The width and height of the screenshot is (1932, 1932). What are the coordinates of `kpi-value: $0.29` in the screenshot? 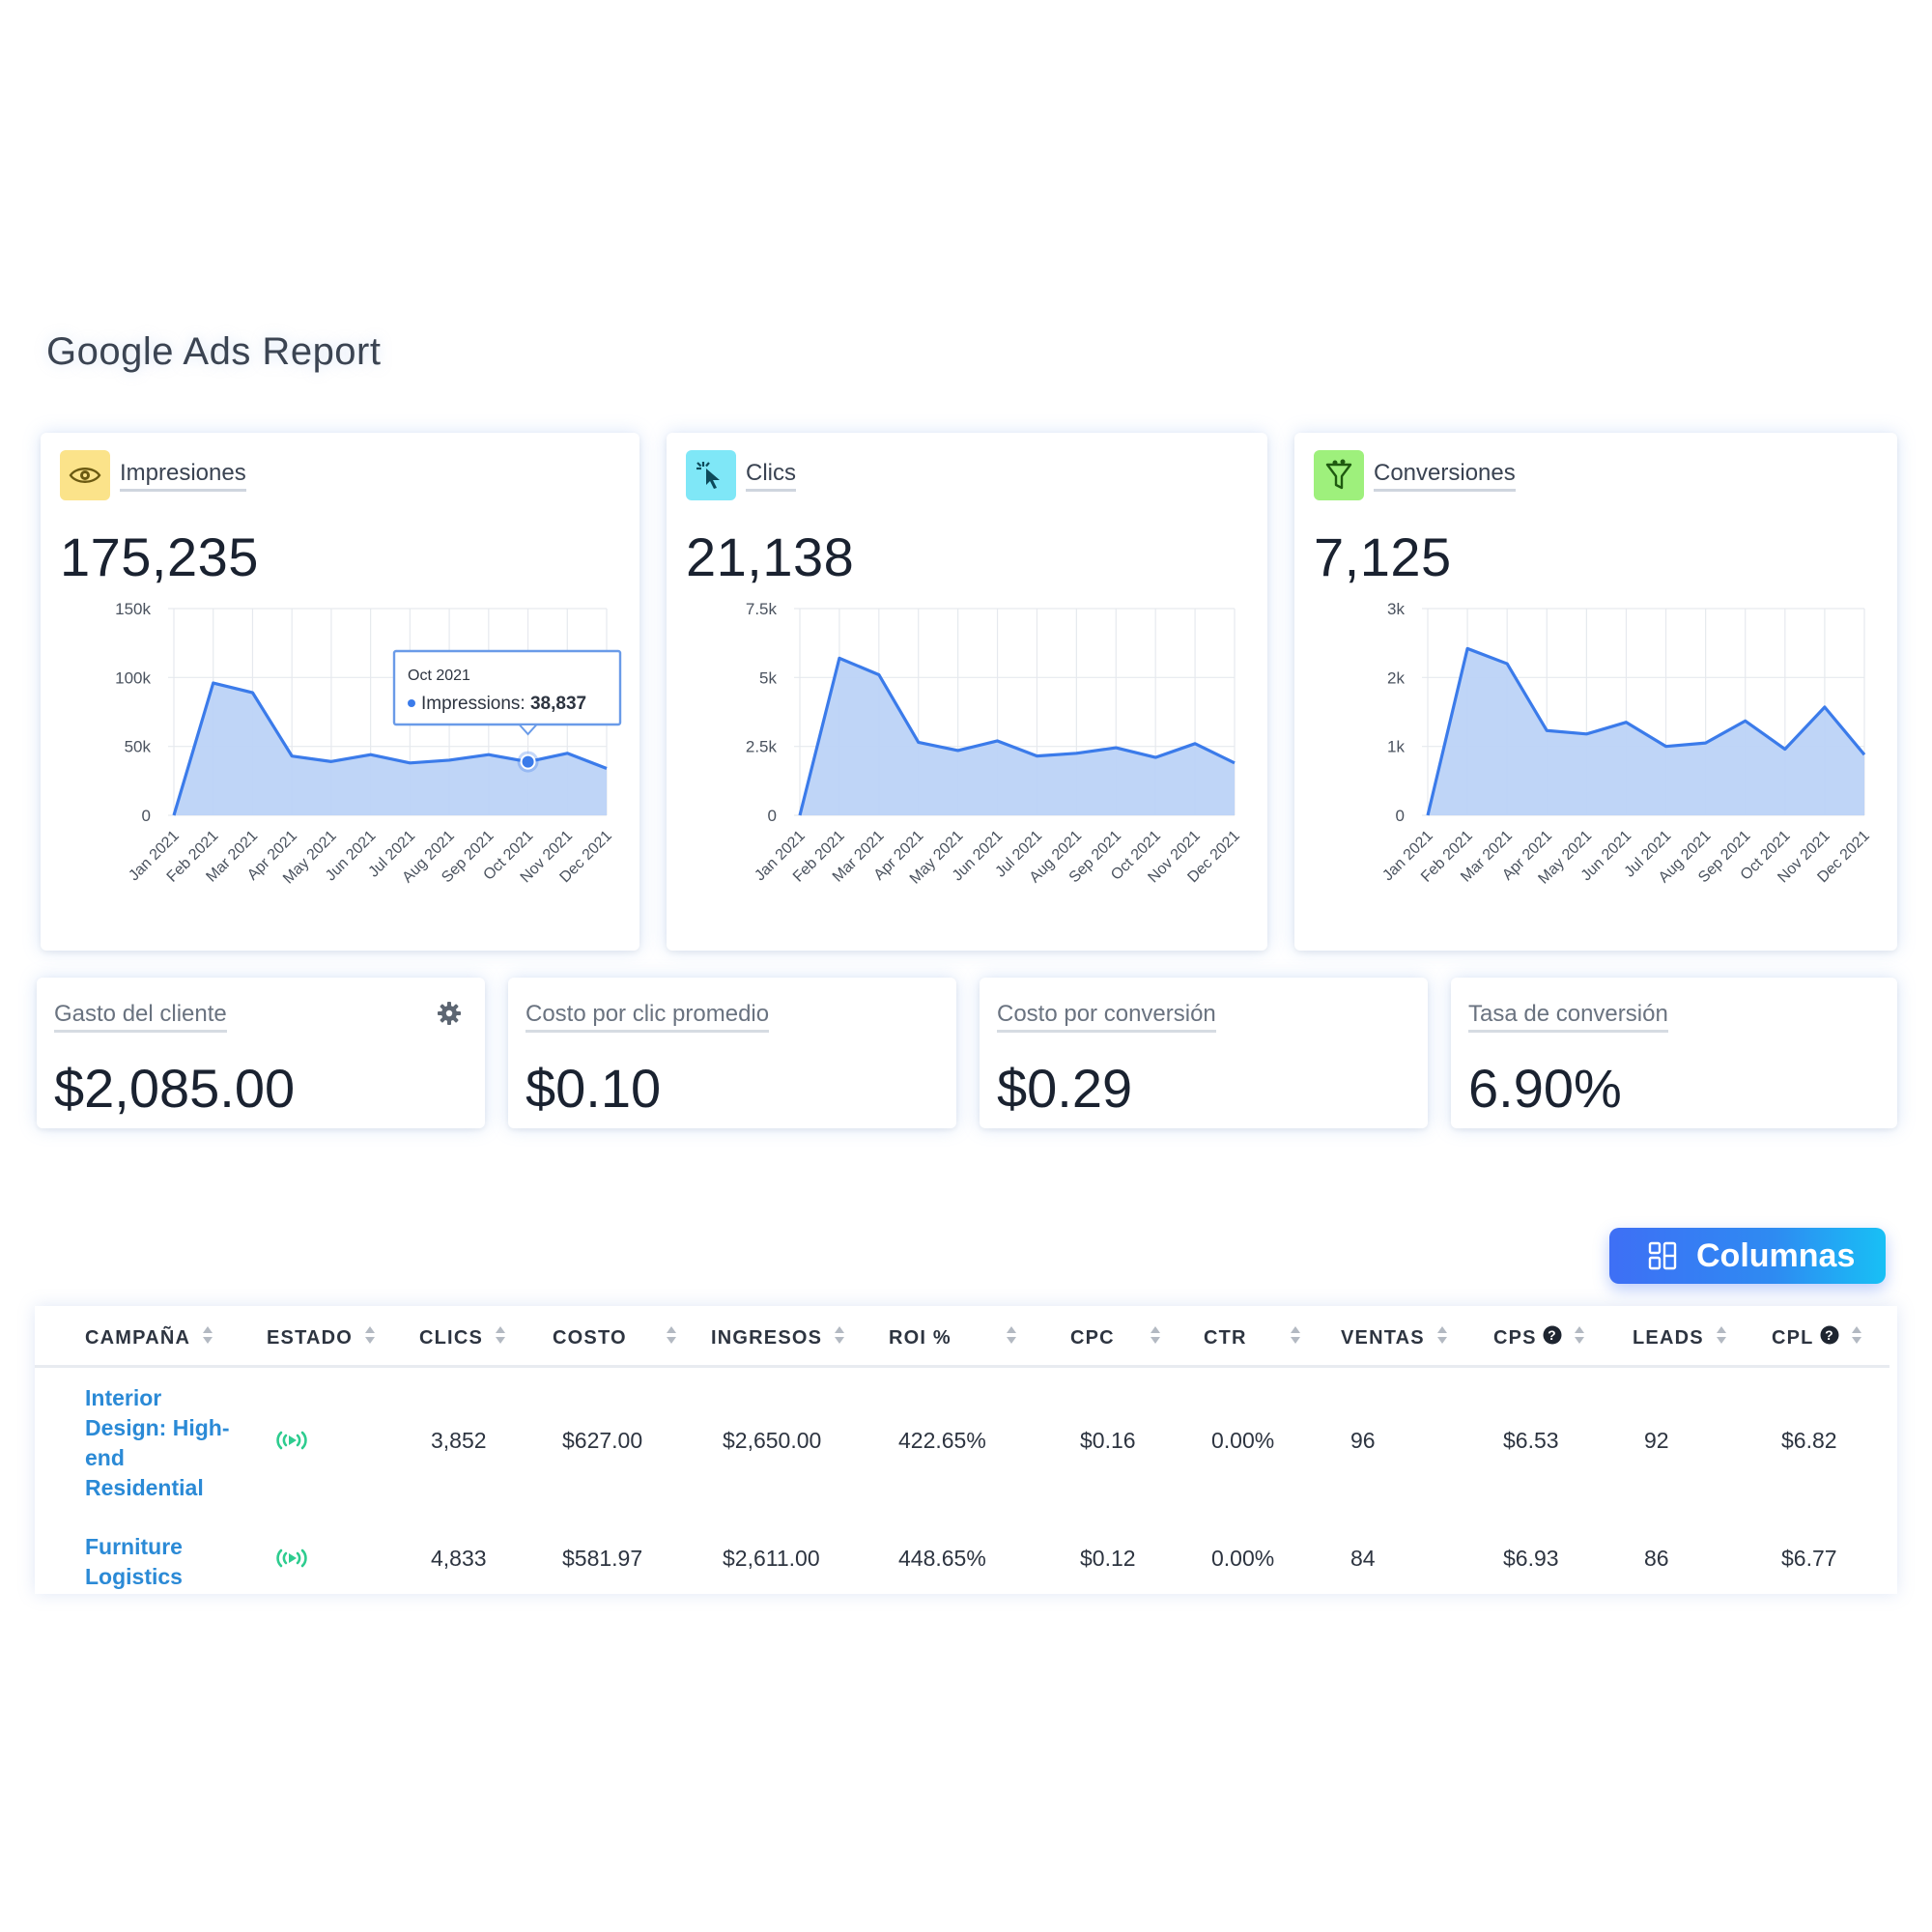 It's located at (1065, 1088).